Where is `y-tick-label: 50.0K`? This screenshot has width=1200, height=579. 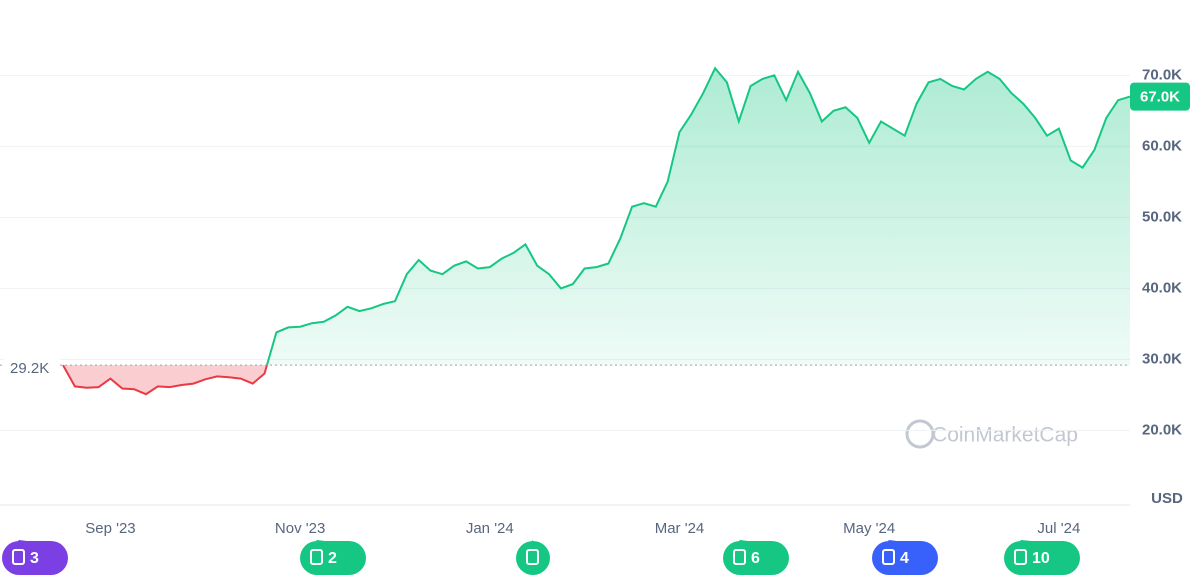
y-tick-label: 50.0K is located at coordinates (1162, 216).